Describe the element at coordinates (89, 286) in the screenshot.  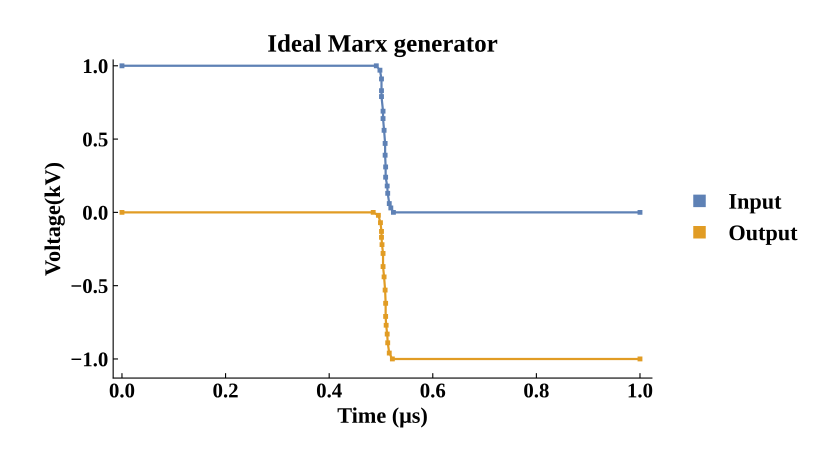
I see `y-tick-label: −0.5` at that location.